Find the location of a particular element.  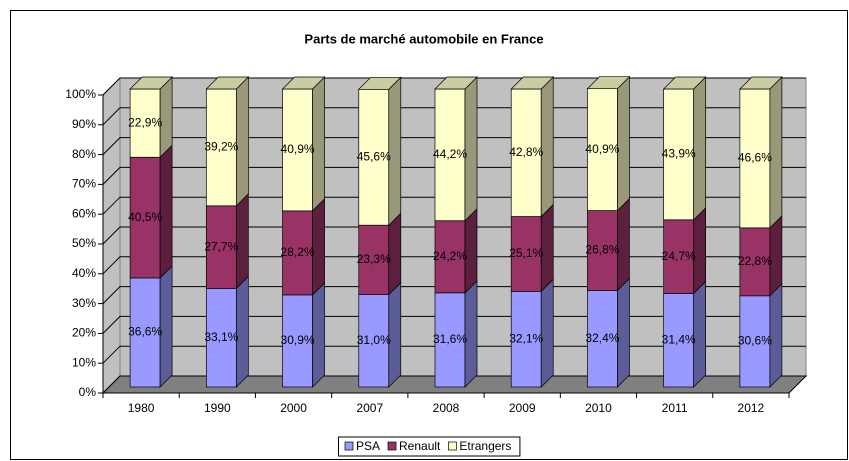

y-tick-label: 90% is located at coordinates (84, 124).